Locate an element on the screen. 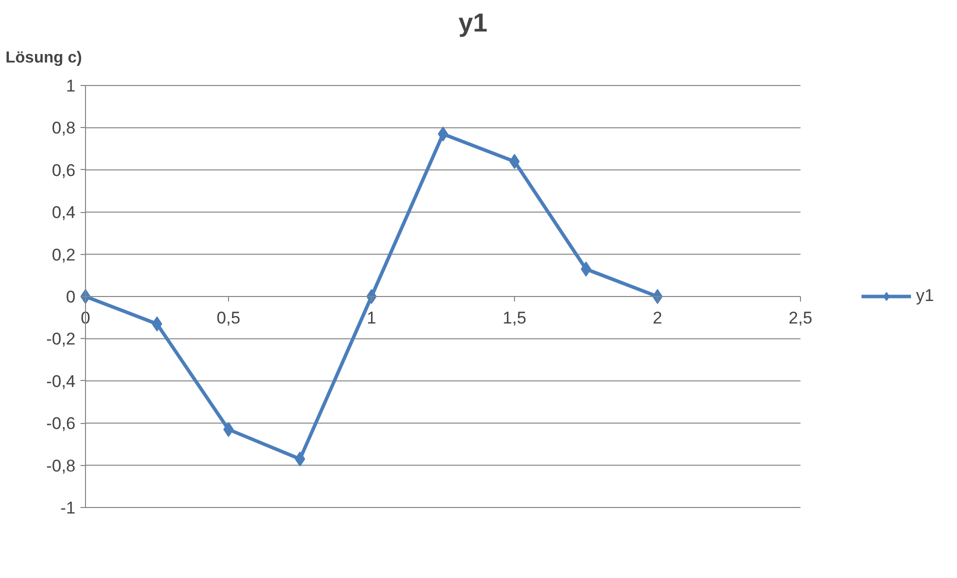 This screenshot has height=578, width=957. text: Lösung c) is located at coordinates (44, 58).